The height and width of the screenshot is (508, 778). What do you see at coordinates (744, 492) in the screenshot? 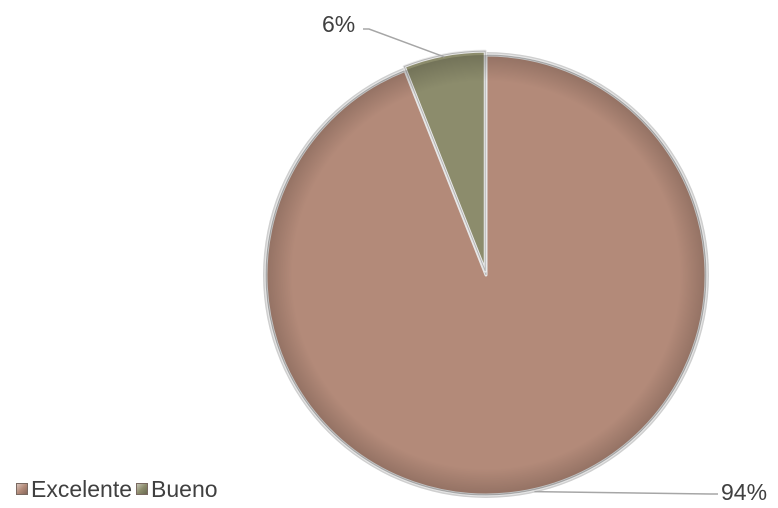
I see `data-label-excelente: 94%` at bounding box center [744, 492].